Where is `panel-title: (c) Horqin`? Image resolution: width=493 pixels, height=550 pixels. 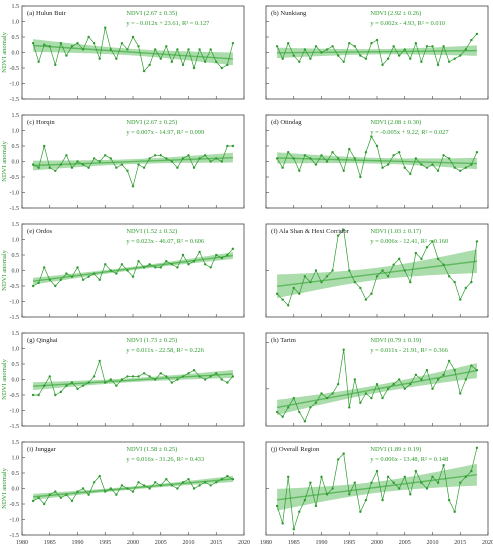 panel-title: (c) Horqin is located at coordinates (41, 122).